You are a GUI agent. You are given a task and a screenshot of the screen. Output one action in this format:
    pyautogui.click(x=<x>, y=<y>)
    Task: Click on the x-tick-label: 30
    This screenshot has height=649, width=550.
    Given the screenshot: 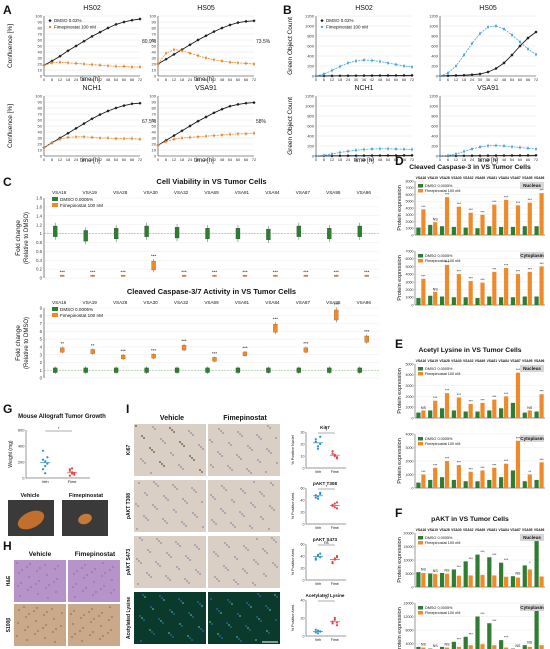 What is the action you would take?
    pyautogui.click(x=356, y=79)
    